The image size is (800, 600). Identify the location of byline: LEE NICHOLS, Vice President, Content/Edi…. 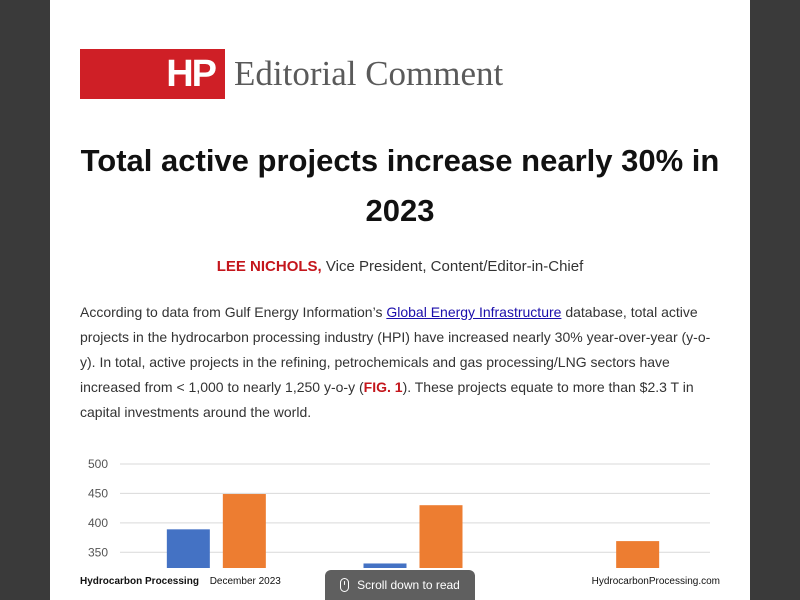
(400, 266).